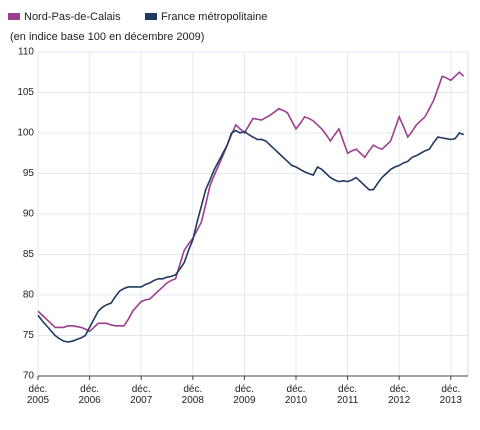 The image size is (480, 430). What do you see at coordinates (29, 376) in the screenshot?
I see `y-tick-label: 70` at bounding box center [29, 376].